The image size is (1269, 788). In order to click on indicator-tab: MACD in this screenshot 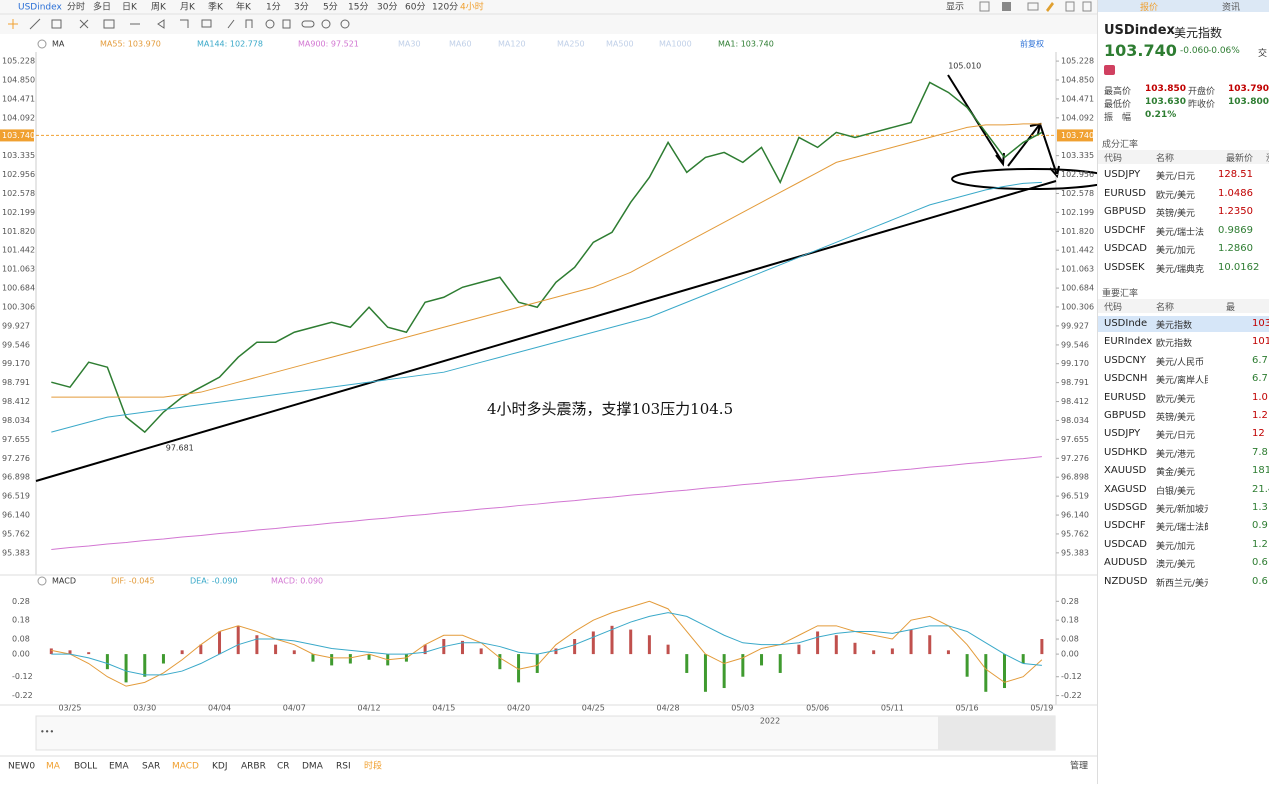, I will do `click(185, 767)`.